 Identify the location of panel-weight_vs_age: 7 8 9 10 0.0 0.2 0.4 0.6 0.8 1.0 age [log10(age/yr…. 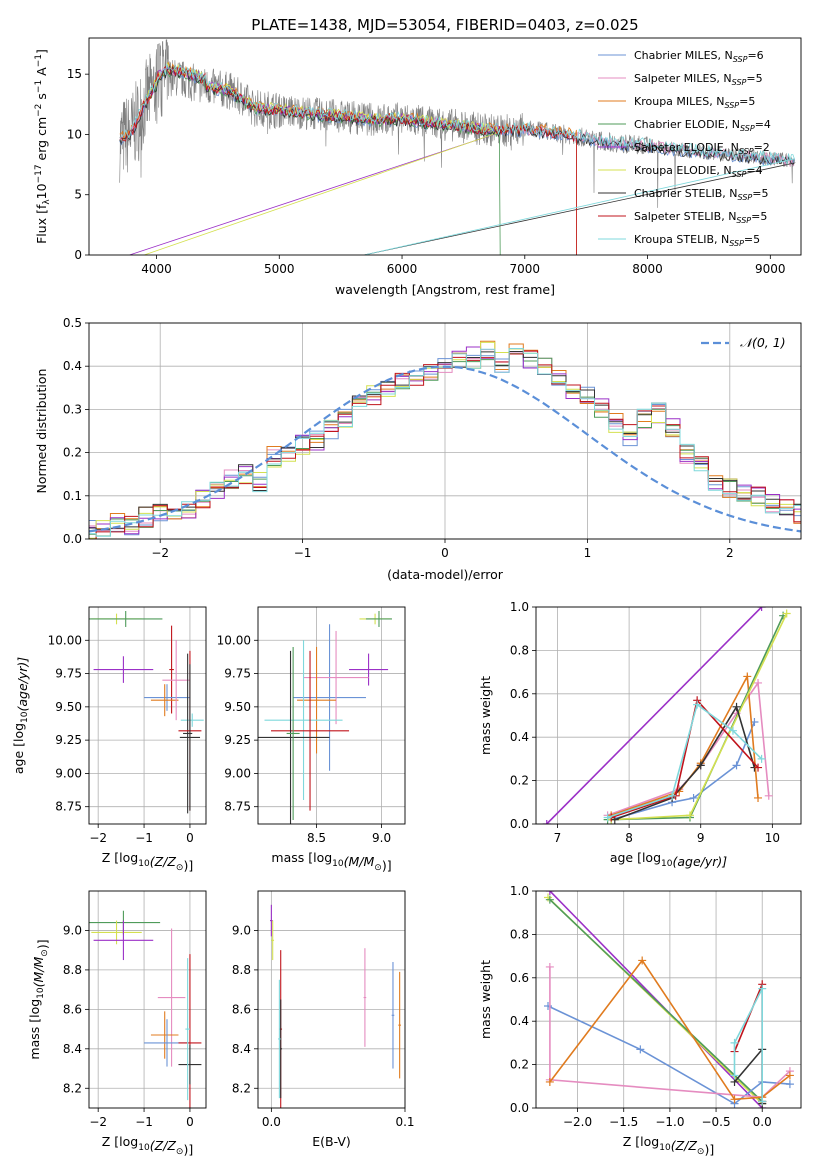
(640, 734).